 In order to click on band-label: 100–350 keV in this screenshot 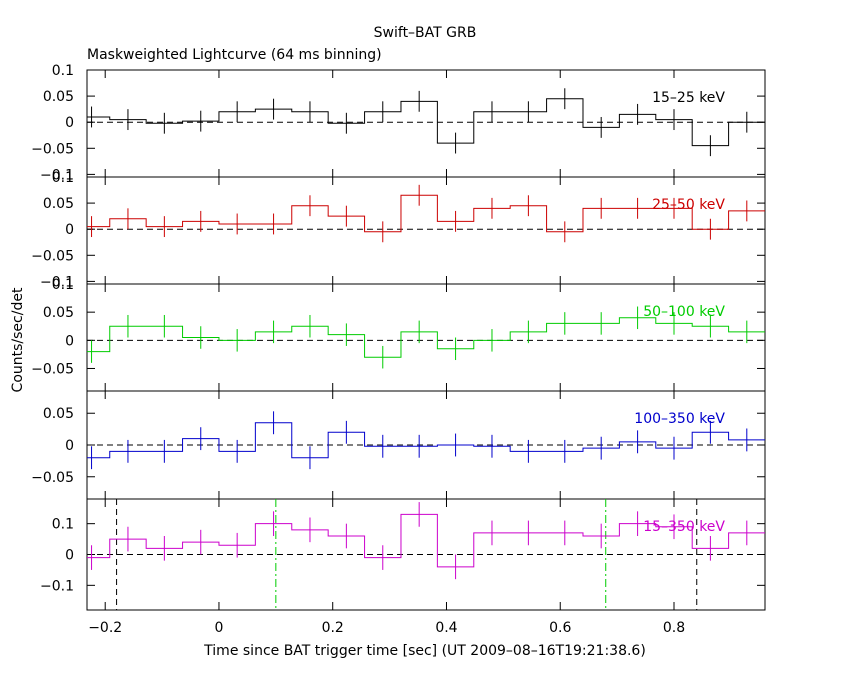, I will do `click(679, 419)`.